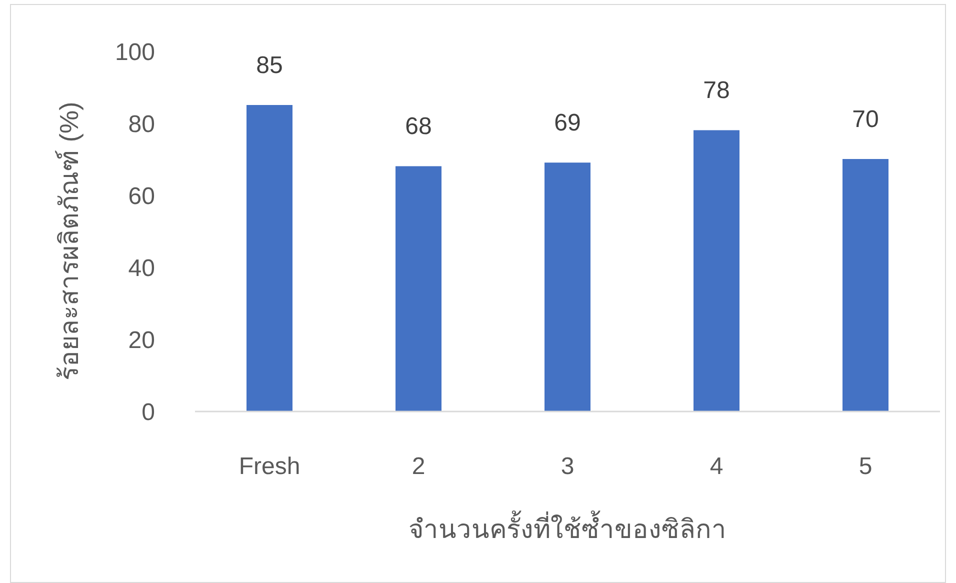 The height and width of the screenshot is (583, 956). What do you see at coordinates (148, 412) in the screenshot?
I see `y-tick-label: 0` at bounding box center [148, 412].